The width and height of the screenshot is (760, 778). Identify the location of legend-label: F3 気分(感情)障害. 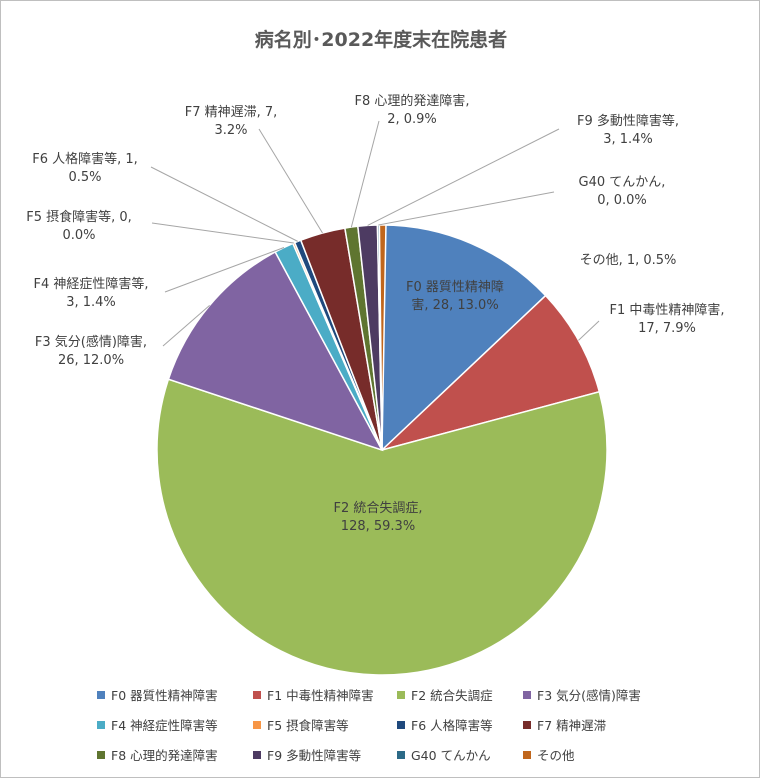
(589, 695).